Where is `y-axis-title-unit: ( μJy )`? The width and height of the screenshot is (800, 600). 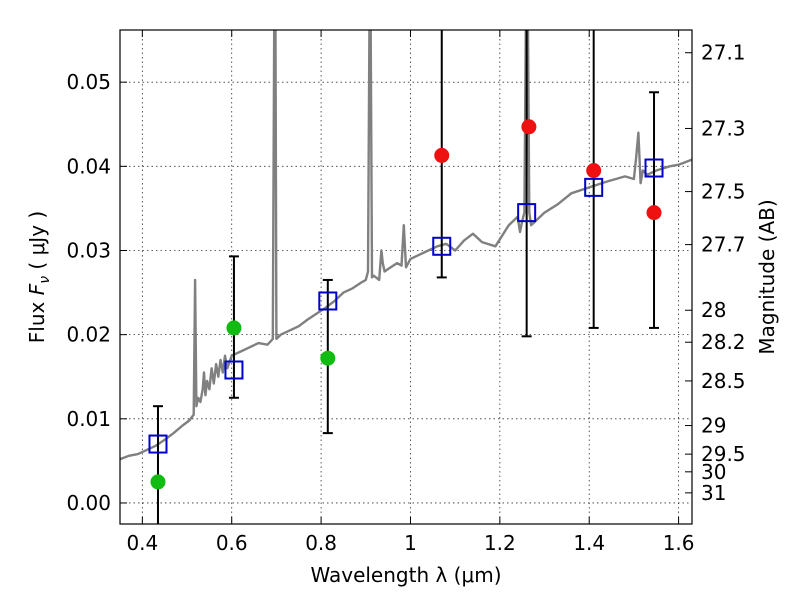
y-axis-title-unit: ( μJy ) is located at coordinates (37, 243).